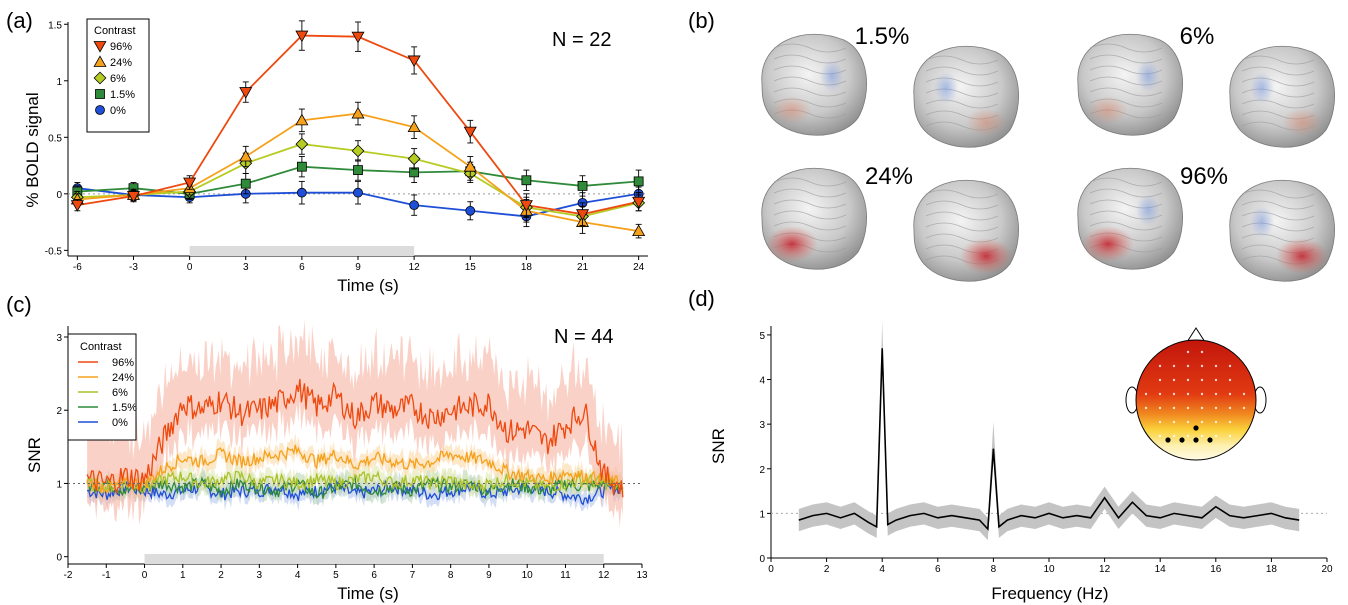  I want to click on brain-label-6: 6%, so click(1197, 36).